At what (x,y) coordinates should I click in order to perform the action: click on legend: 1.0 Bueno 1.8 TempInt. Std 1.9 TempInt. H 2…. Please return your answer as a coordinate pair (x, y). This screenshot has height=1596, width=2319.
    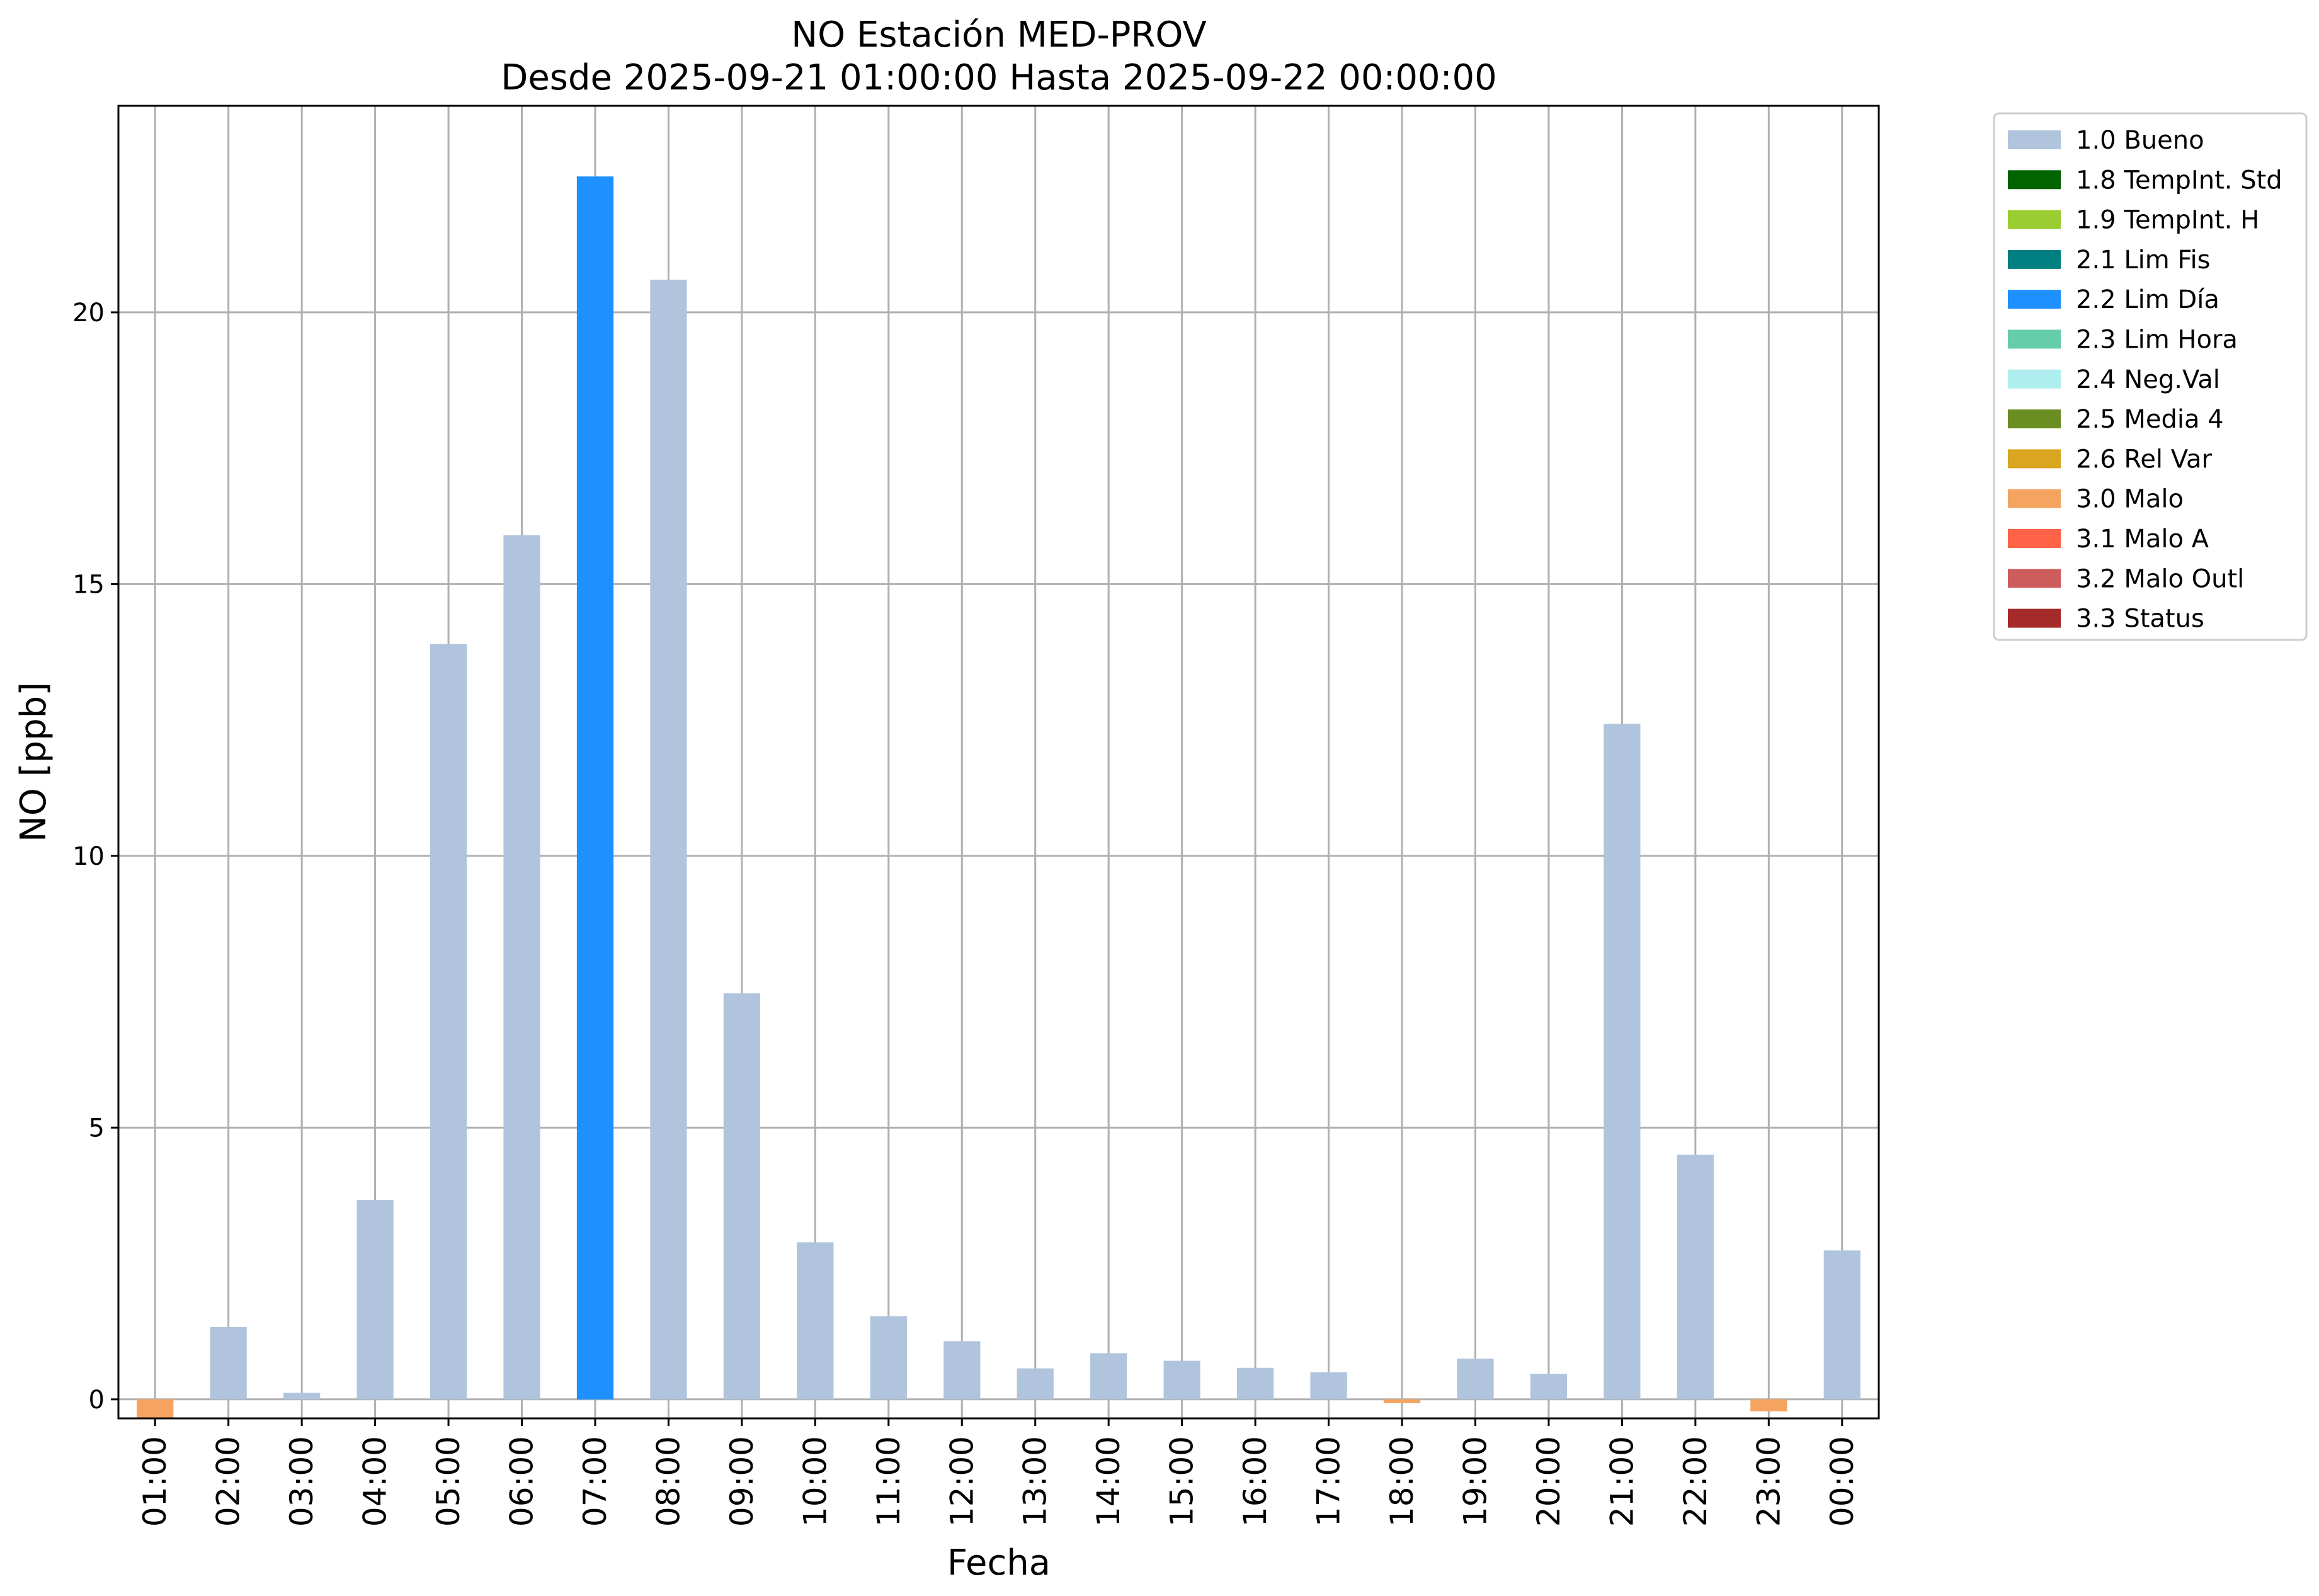
    Looking at the image, I should click on (2150, 376).